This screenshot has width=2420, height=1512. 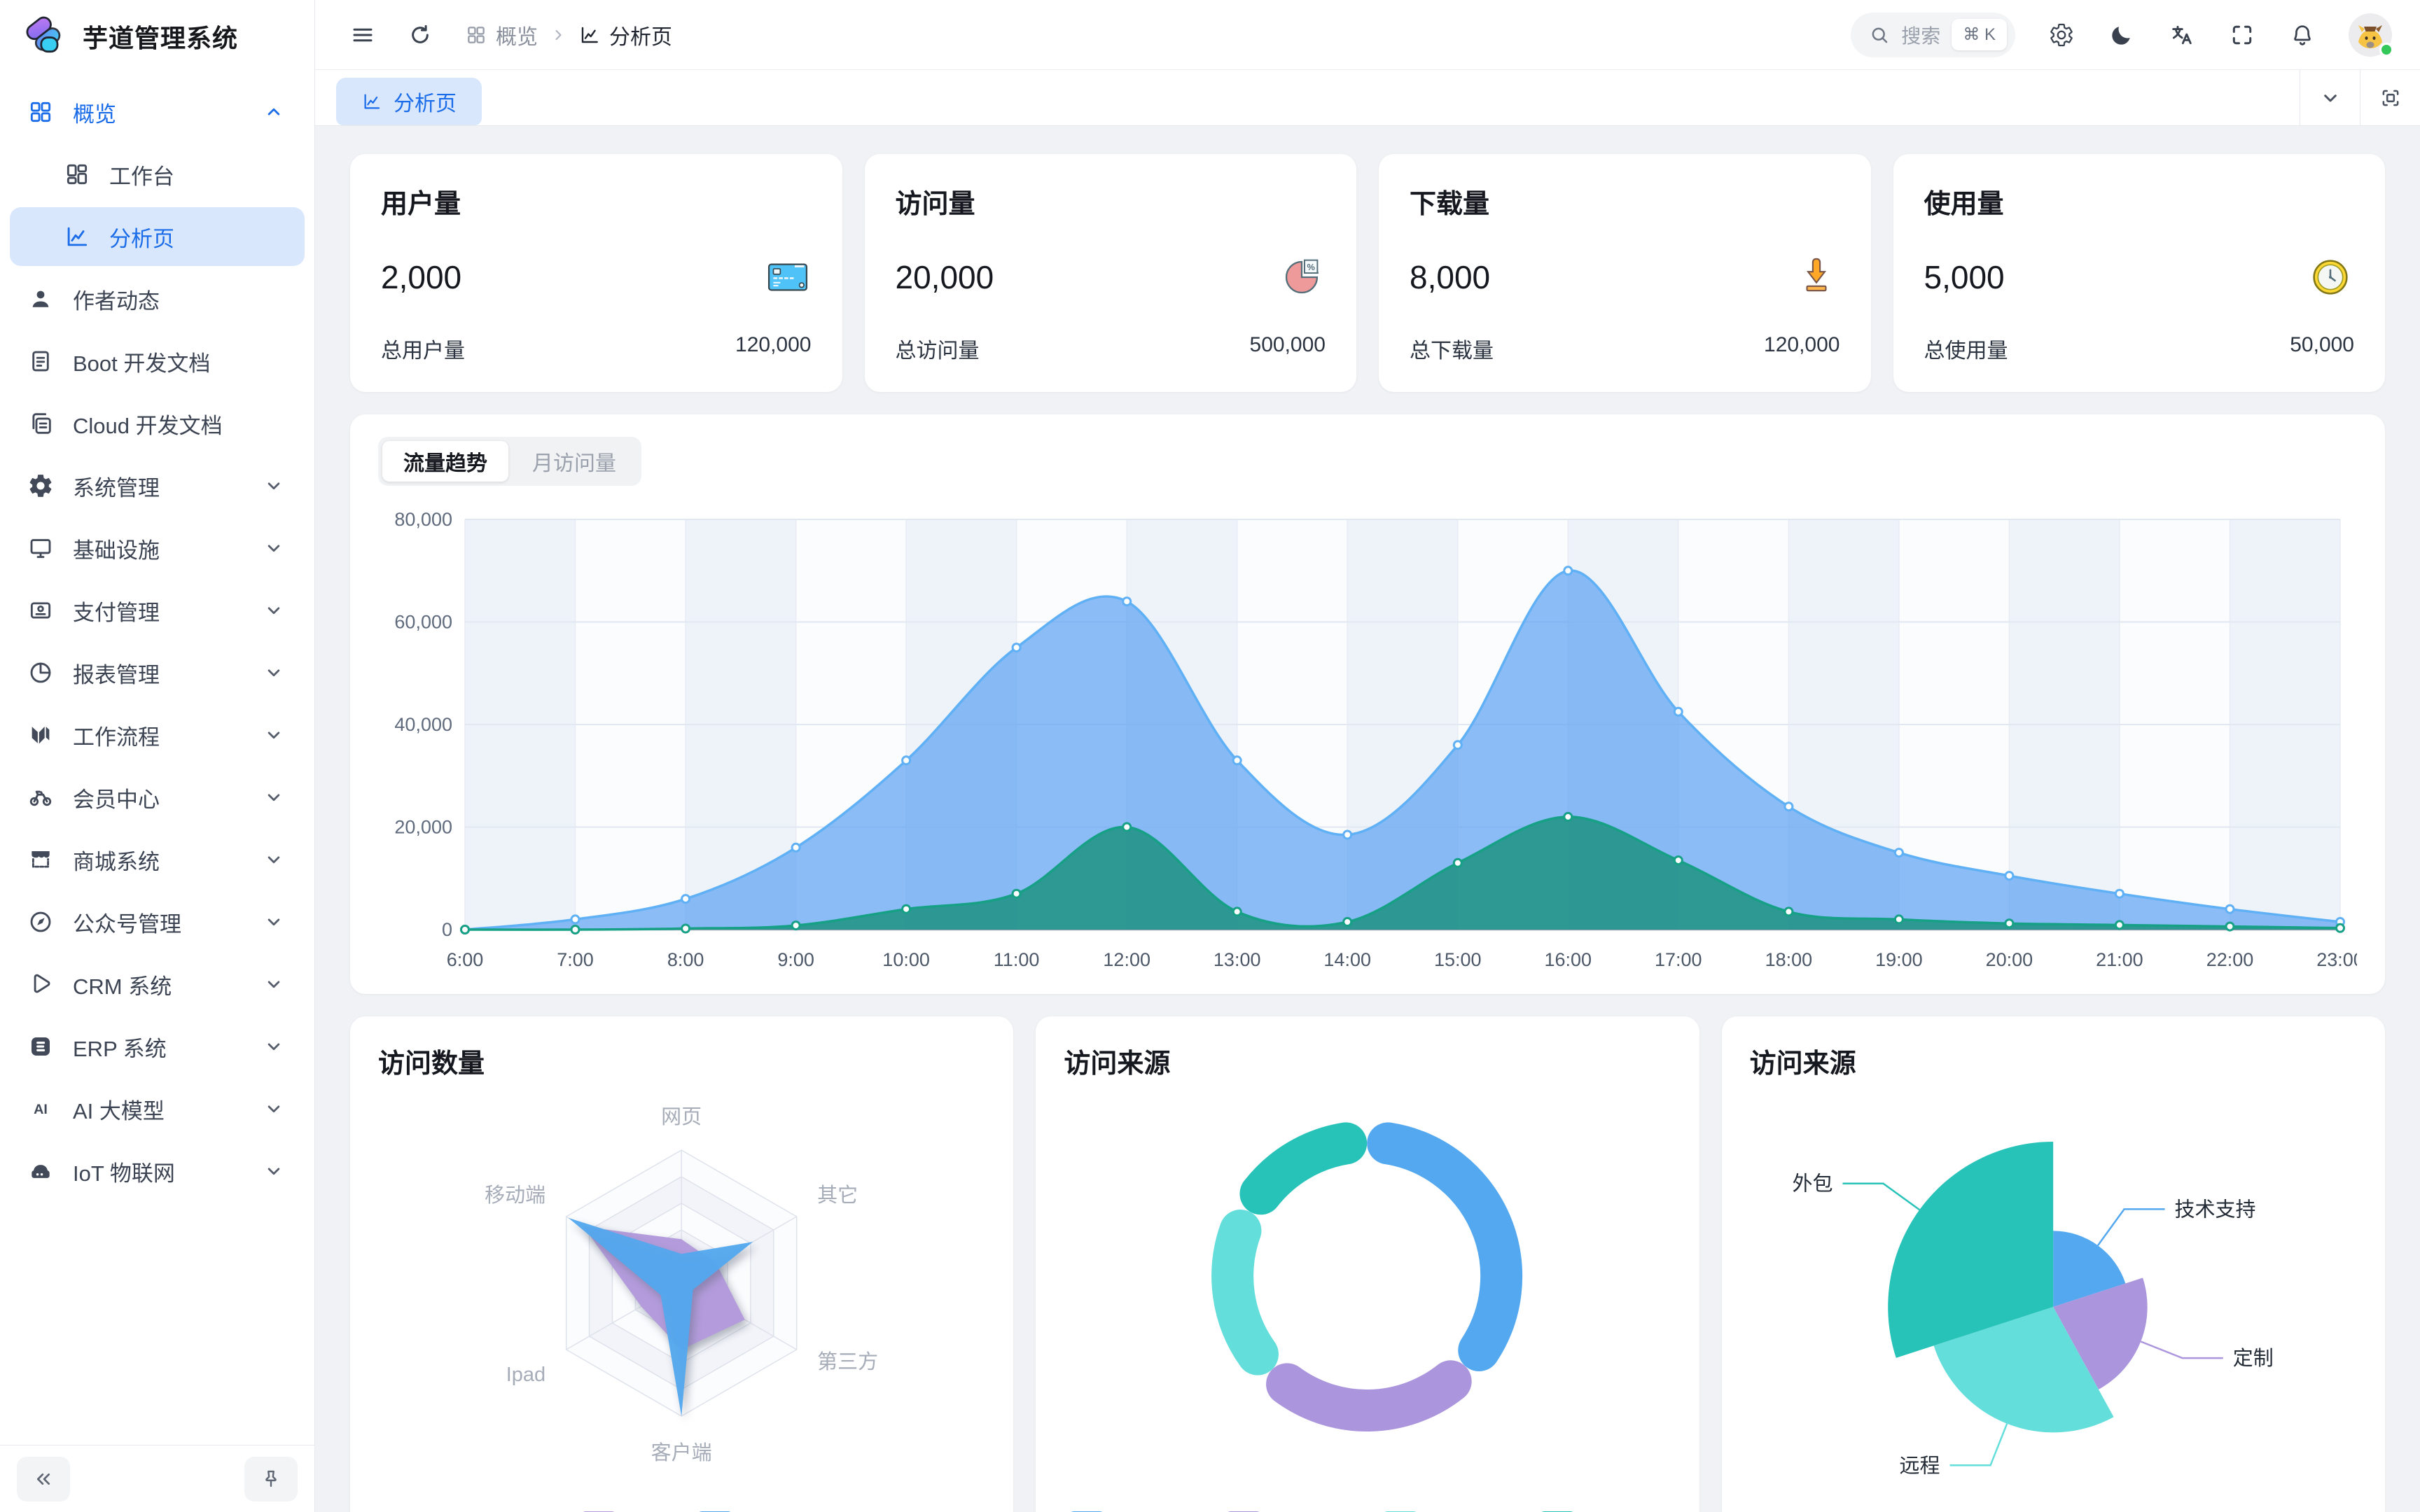 I want to click on legend-item: 趋势, so click(x=739, y=1510).